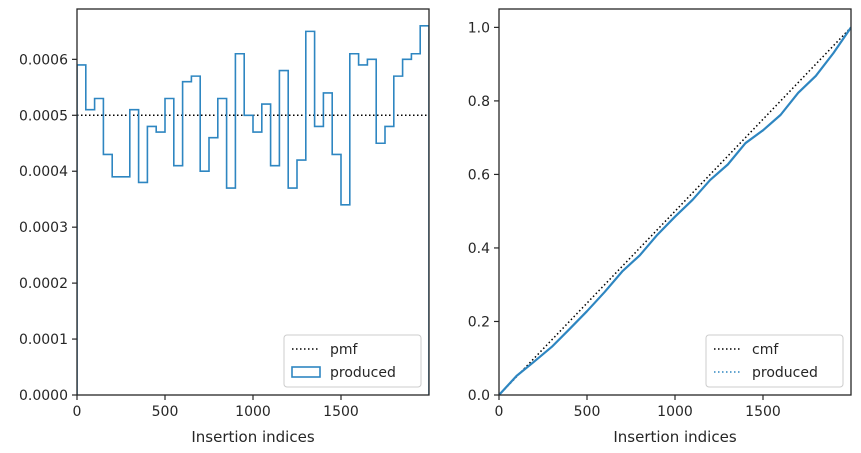 The image size is (861, 453). I want to click on legend-swatch-produced, so click(306, 372).